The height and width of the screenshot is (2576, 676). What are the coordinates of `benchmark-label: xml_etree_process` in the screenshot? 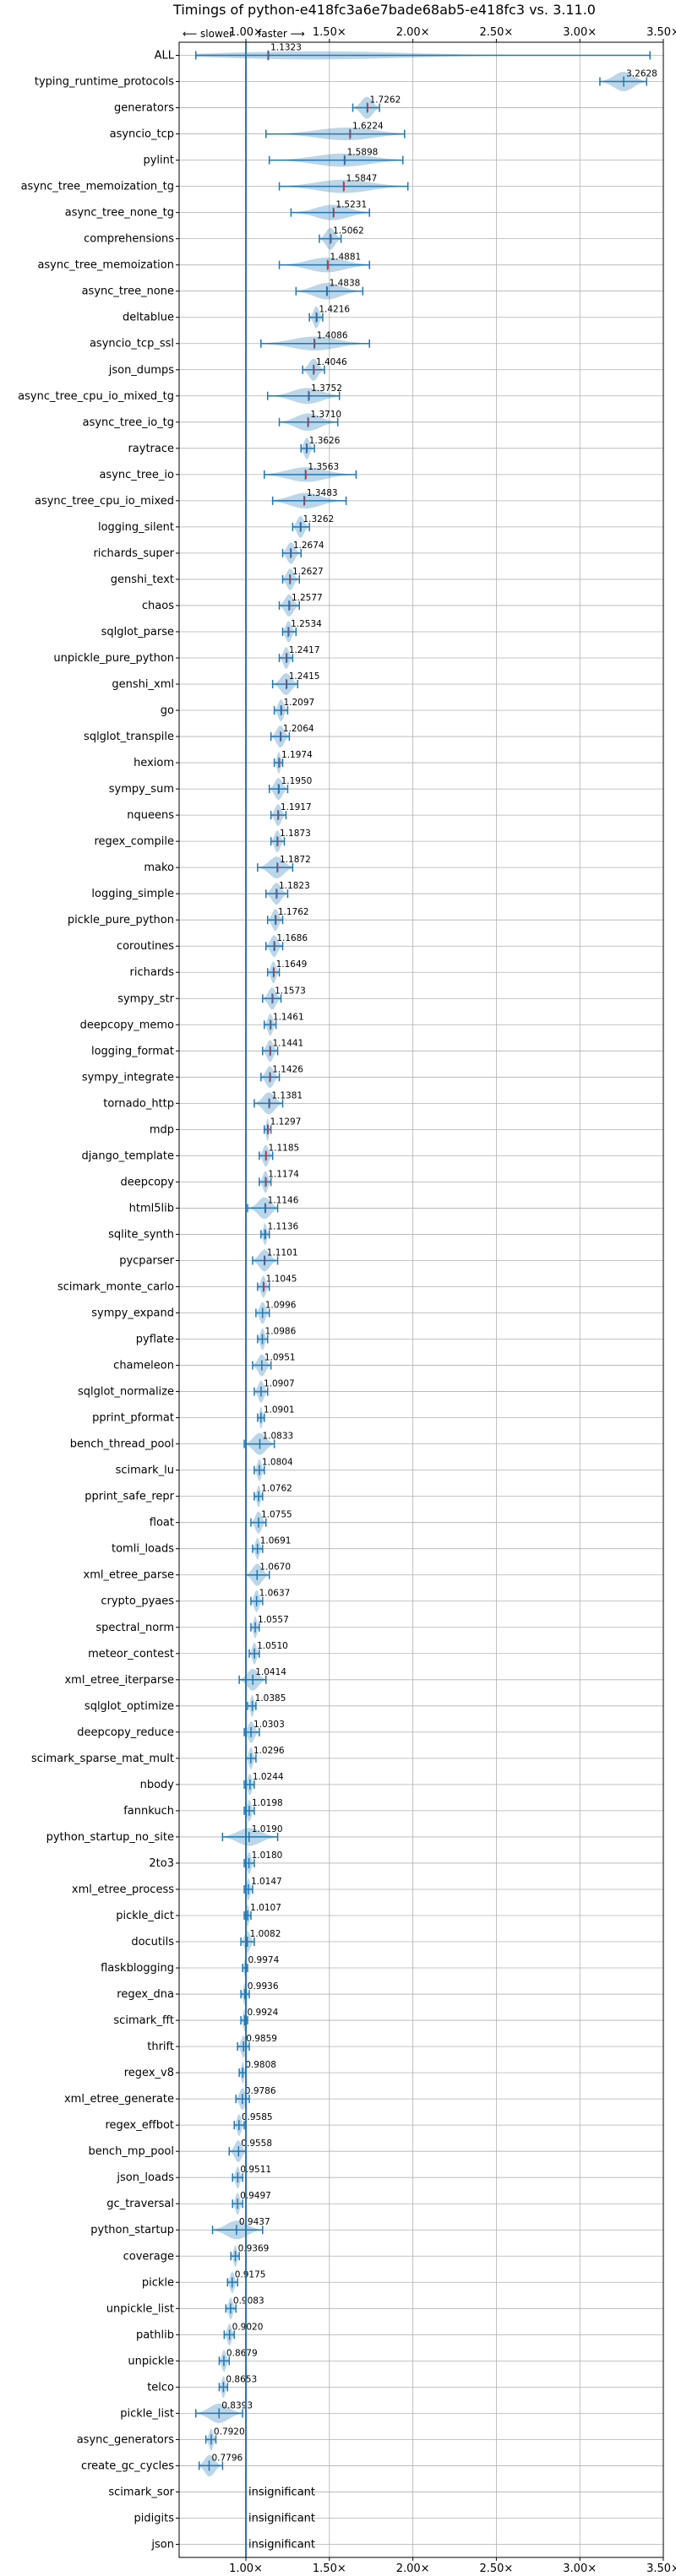 It's located at (123, 1889).